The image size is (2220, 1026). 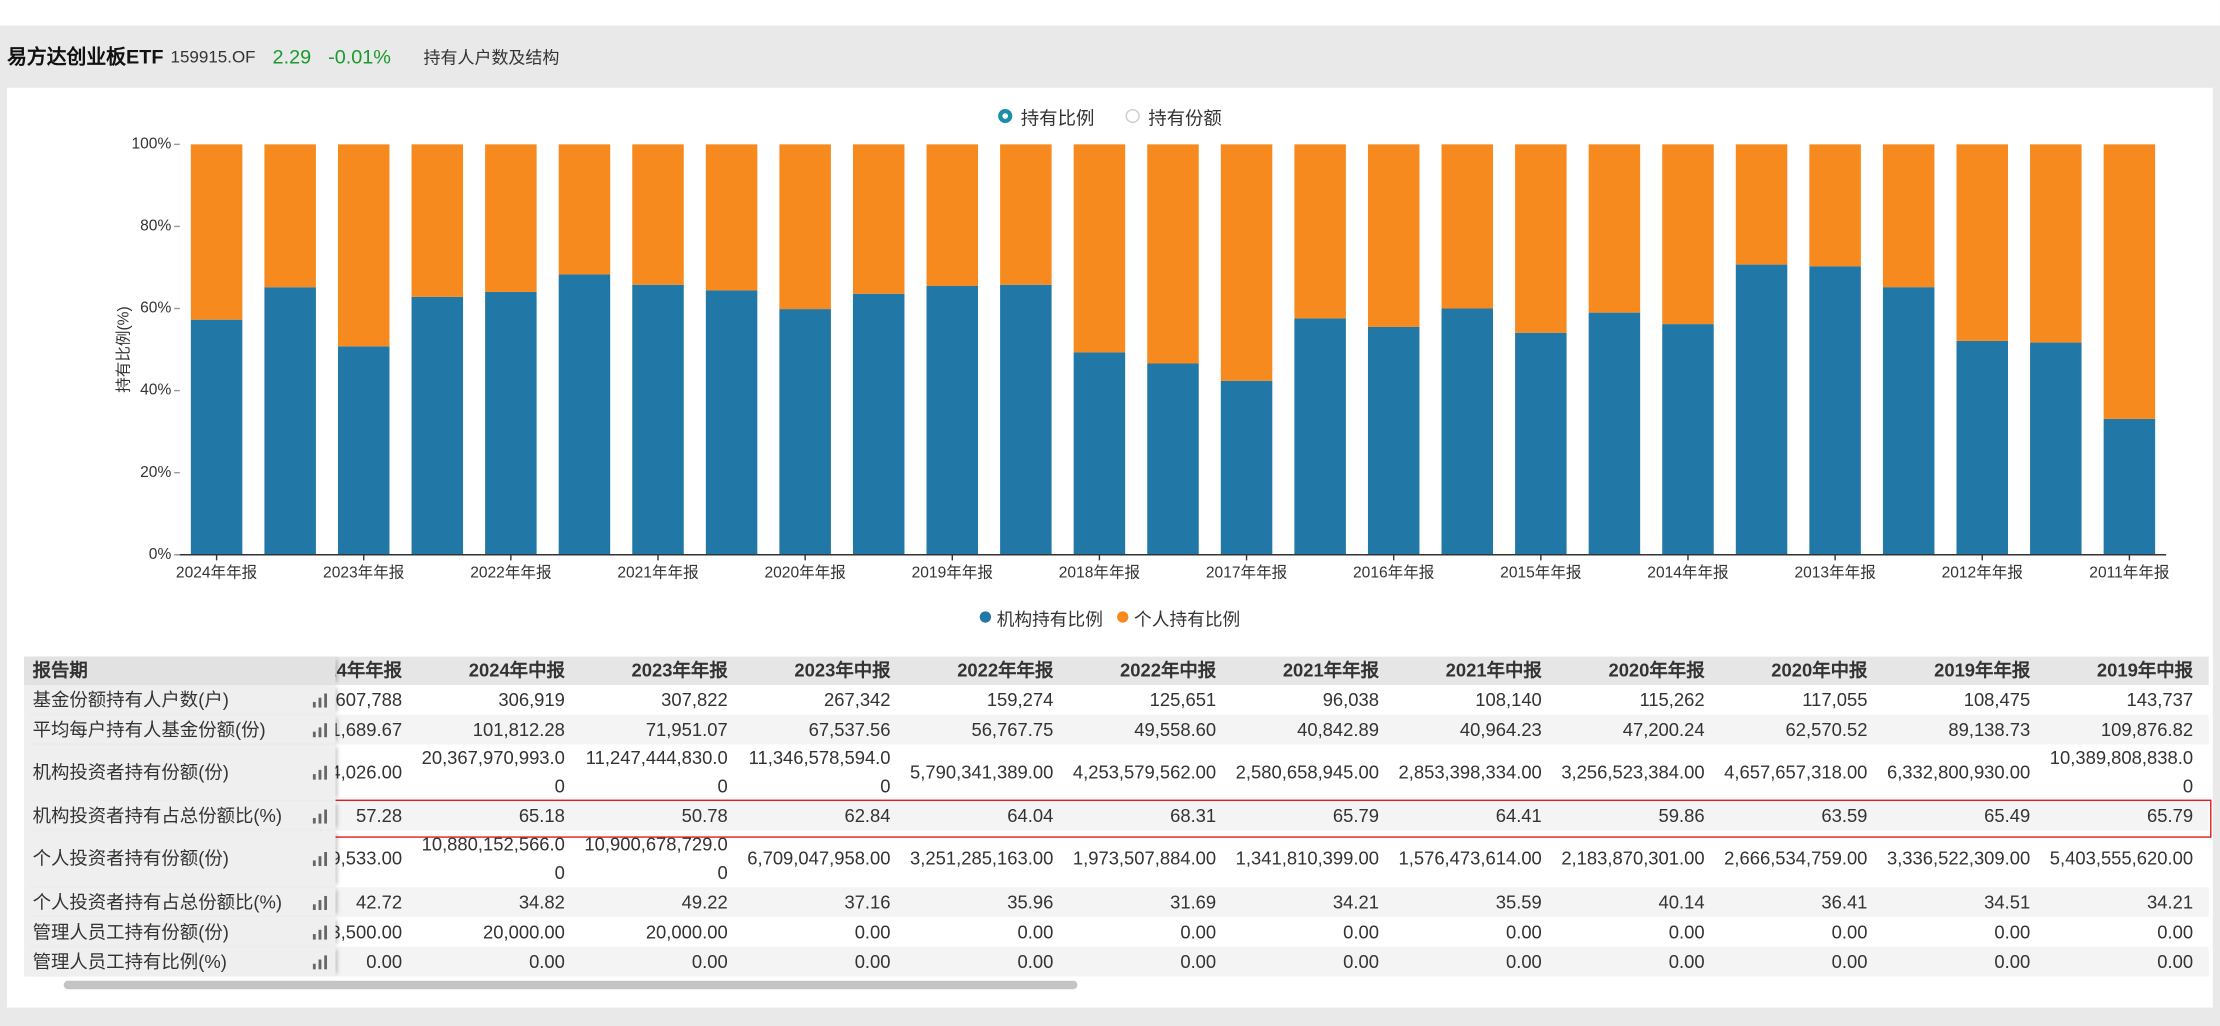 What do you see at coordinates (1143, 730) in the screenshot?
I see `table-cell: 49,558.60` at bounding box center [1143, 730].